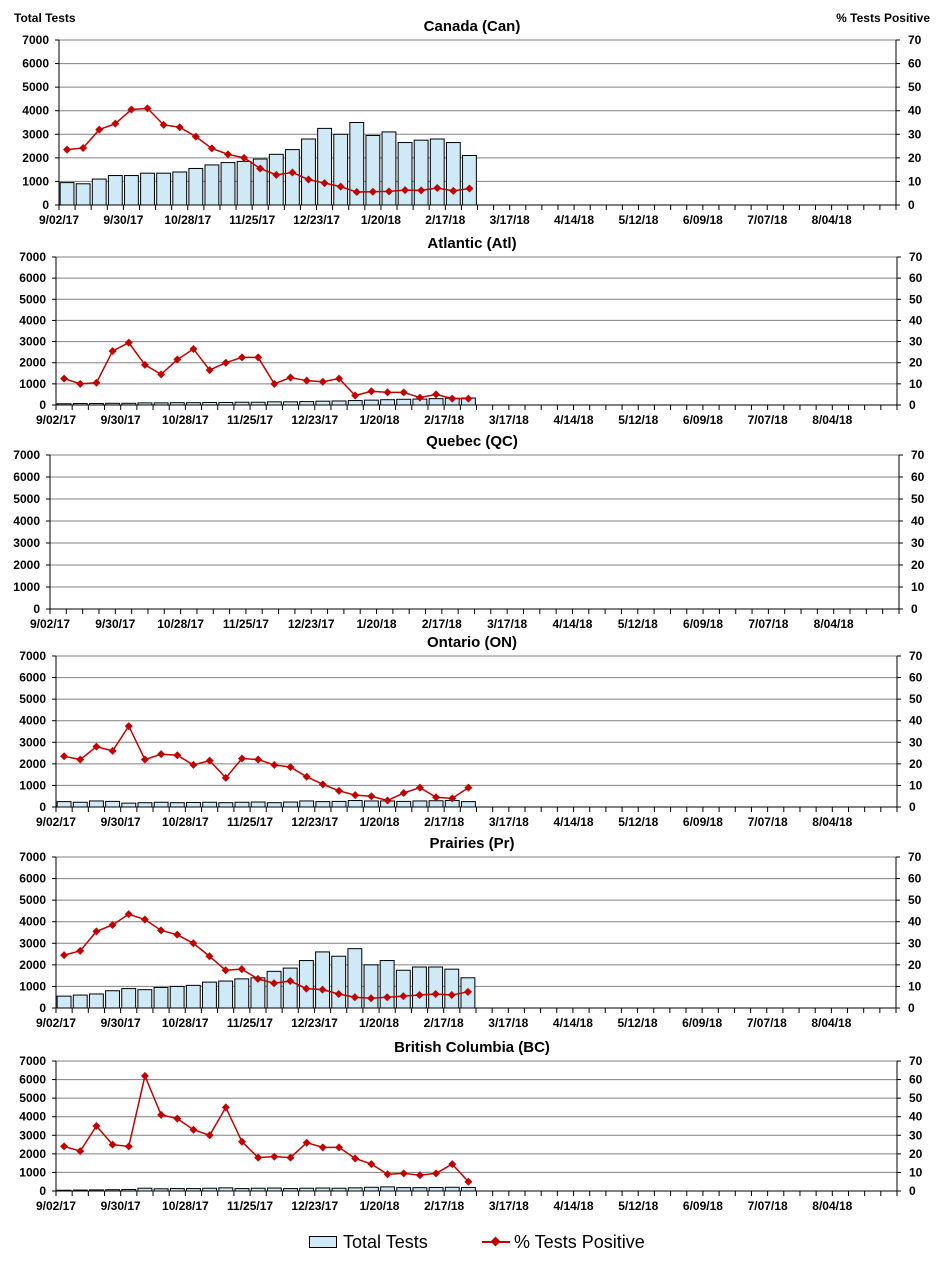 Image resolution: width=944 pixels, height=1265 pixels. I want to click on x-tick-label: 4/14/18, so click(573, 1023).